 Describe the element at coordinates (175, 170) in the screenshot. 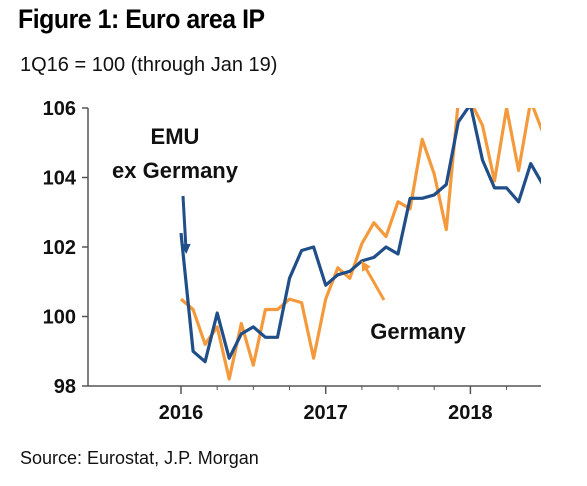

I see `annotation-emu-line2: ex Germany` at that location.